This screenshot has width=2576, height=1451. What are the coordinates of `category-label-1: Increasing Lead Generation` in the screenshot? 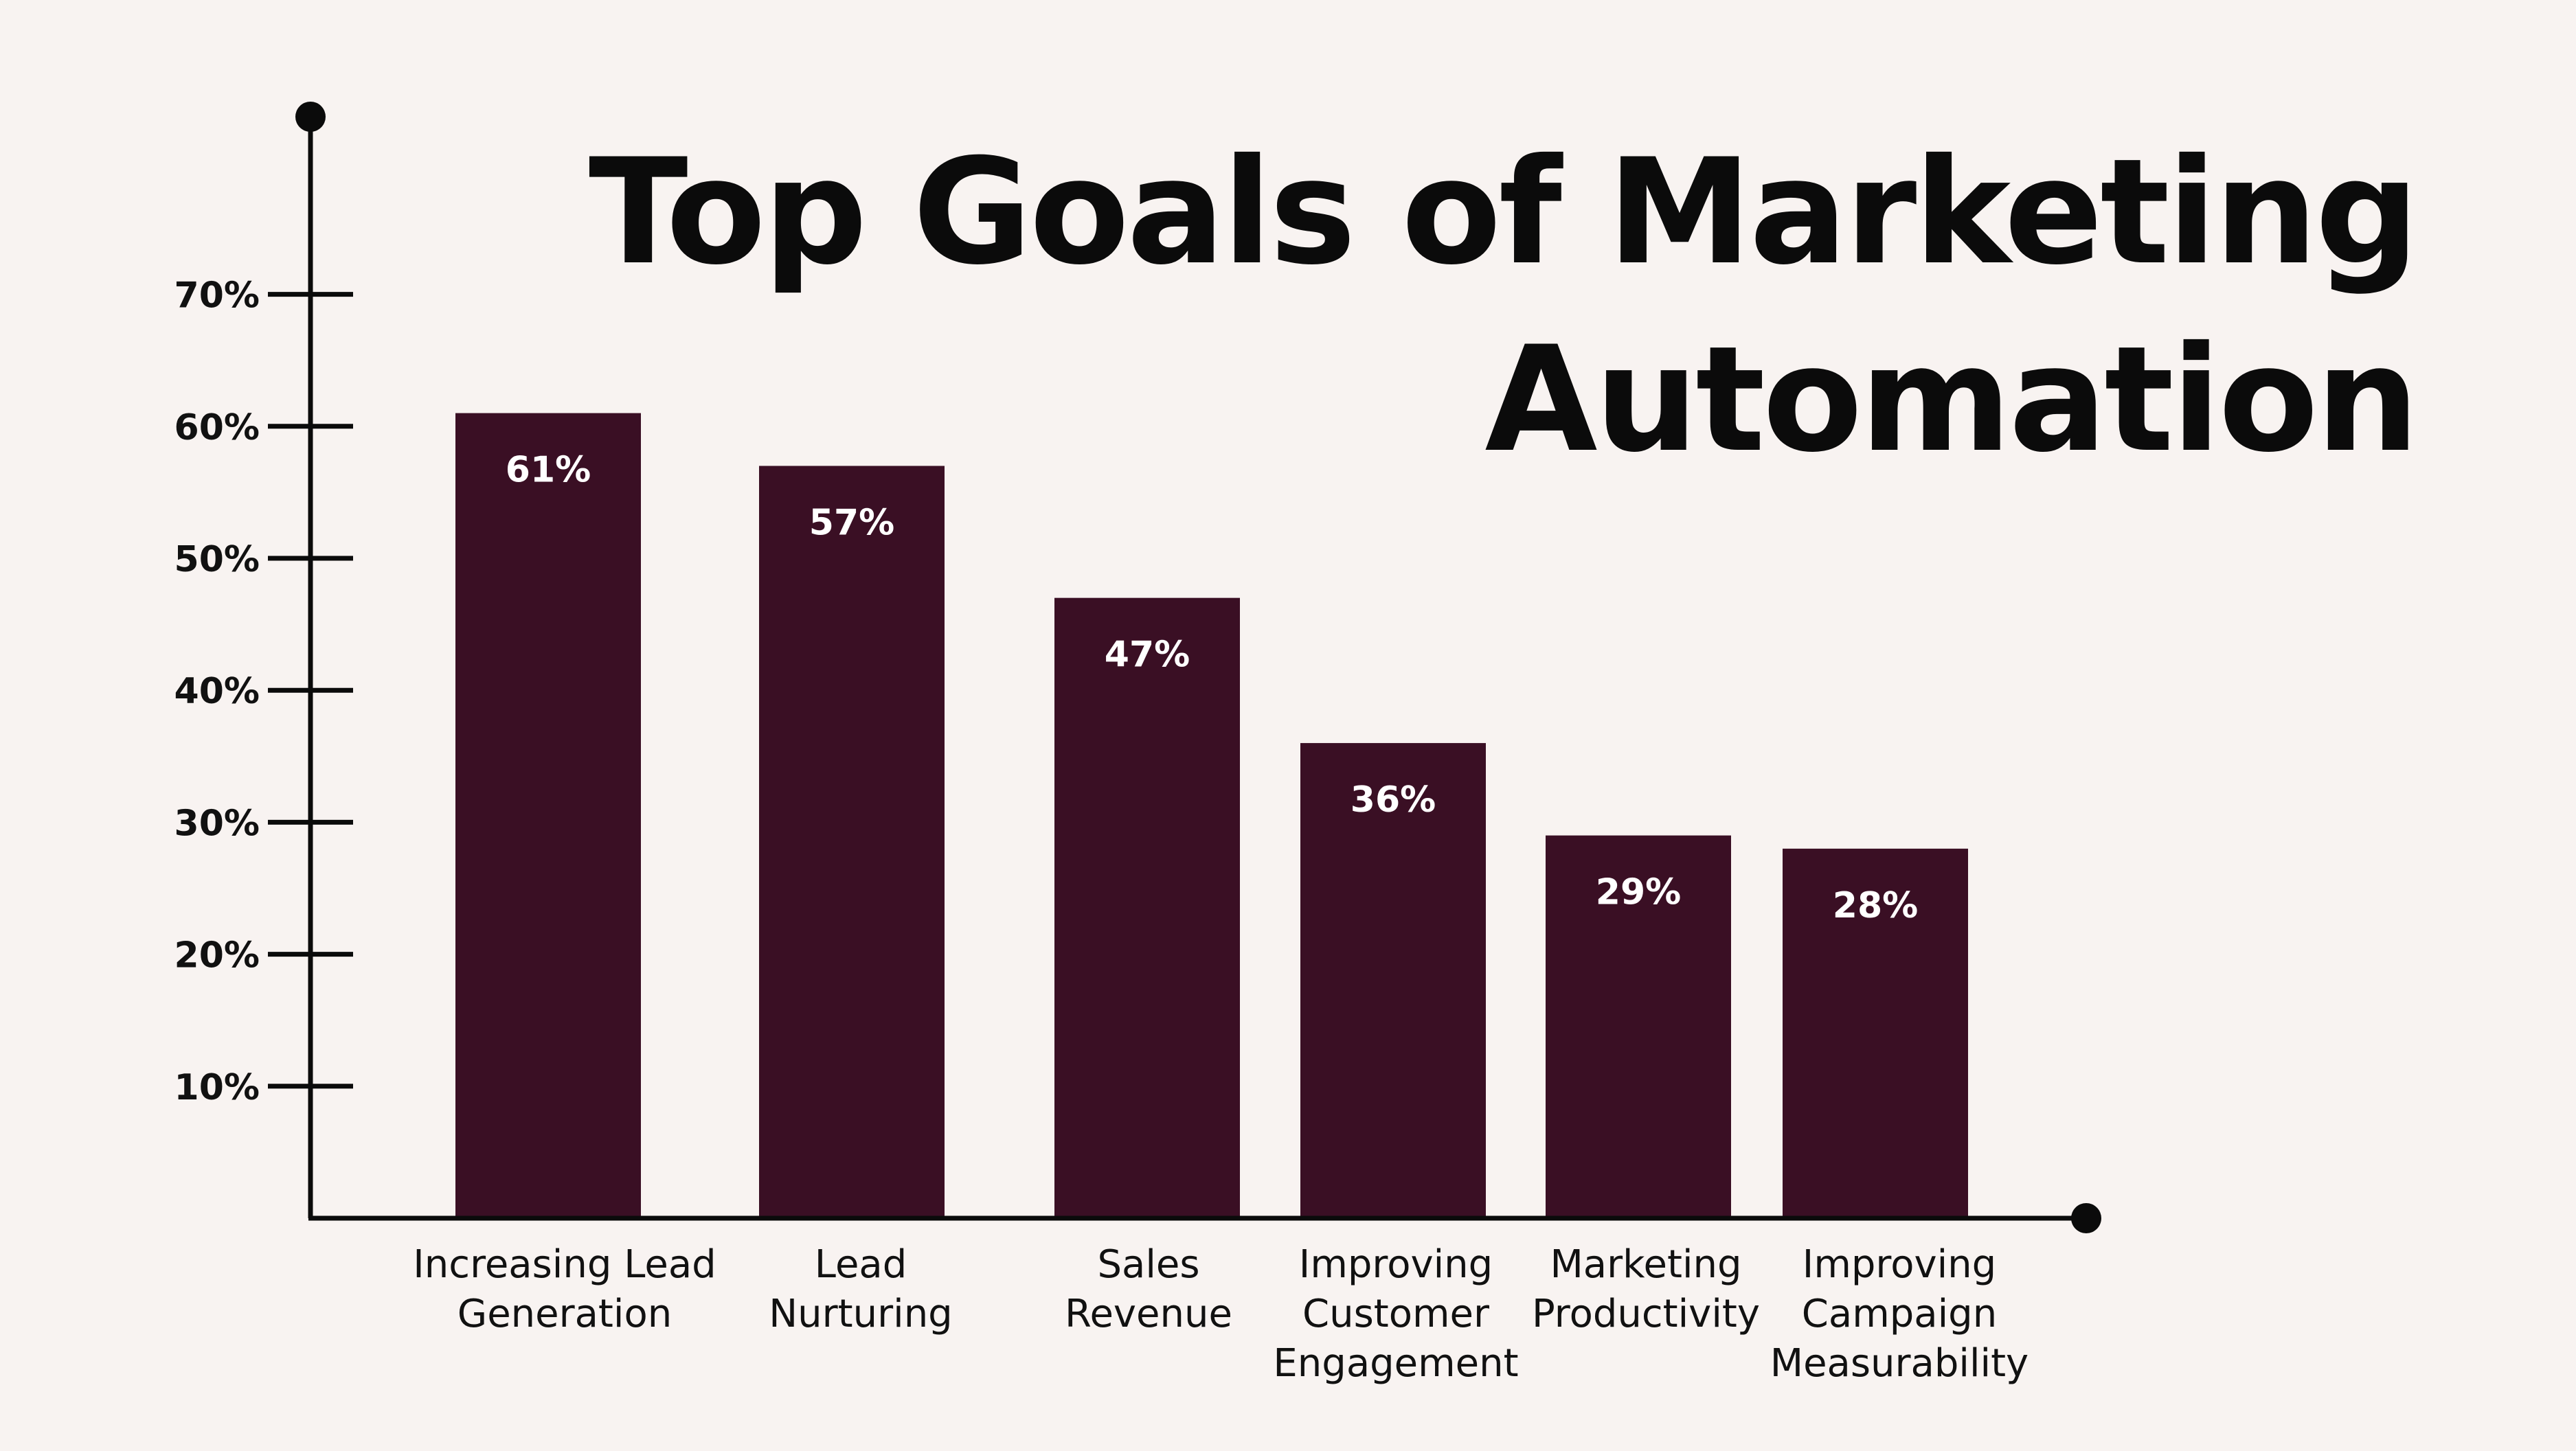 It's located at (564, 1289).